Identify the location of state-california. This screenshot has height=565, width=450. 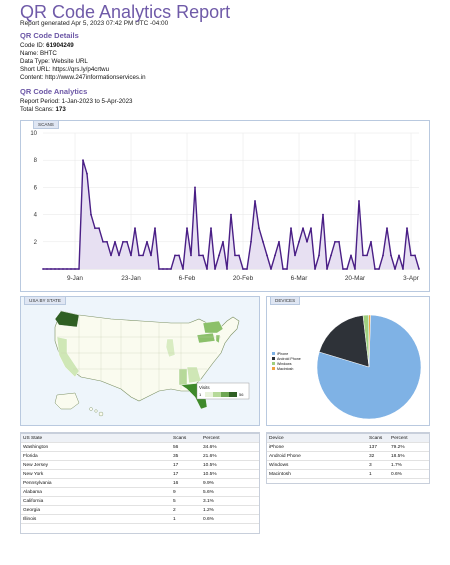
(68, 357).